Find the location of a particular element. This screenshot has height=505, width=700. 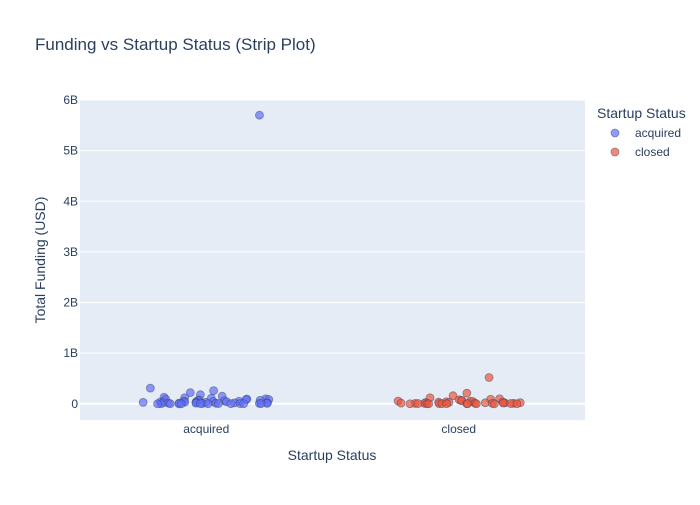

legend: Startup Status acquired closed is located at coordinates (641, 132).